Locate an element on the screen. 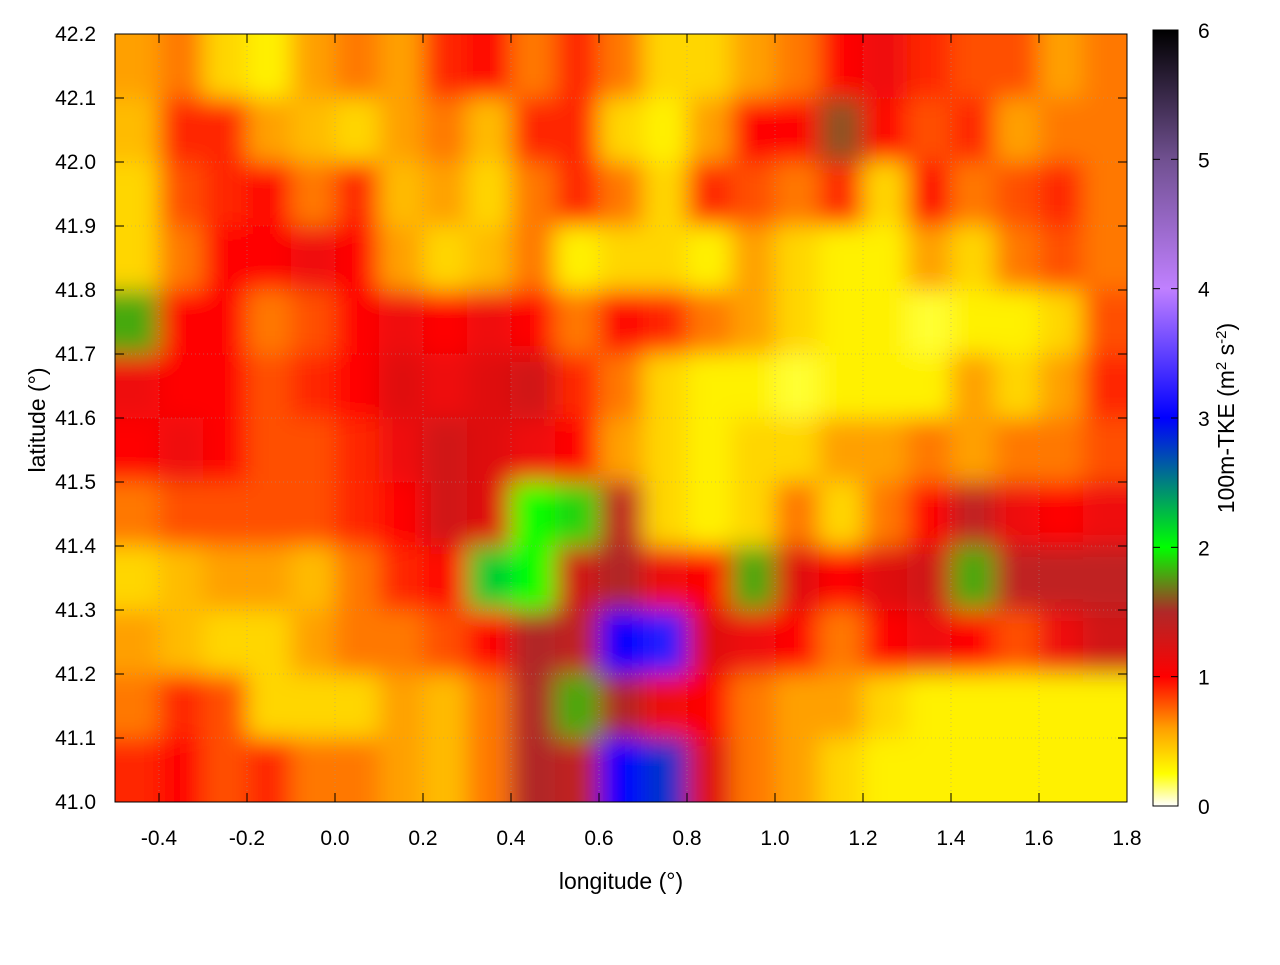  y-tick-label: 41.2 is located at coordinates (75, 674).